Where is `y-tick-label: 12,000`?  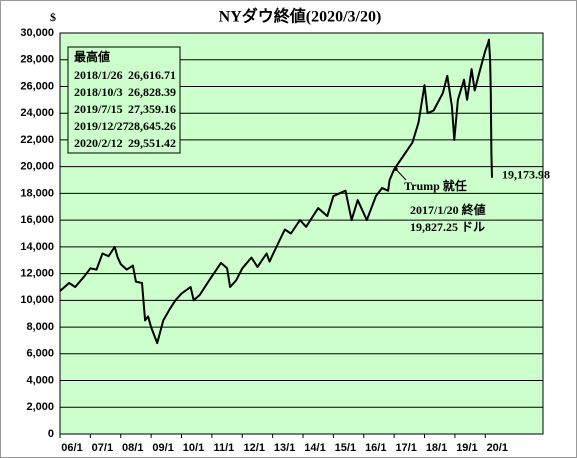
y-tick-label: 12,000 is located at coordinates (37, 274).